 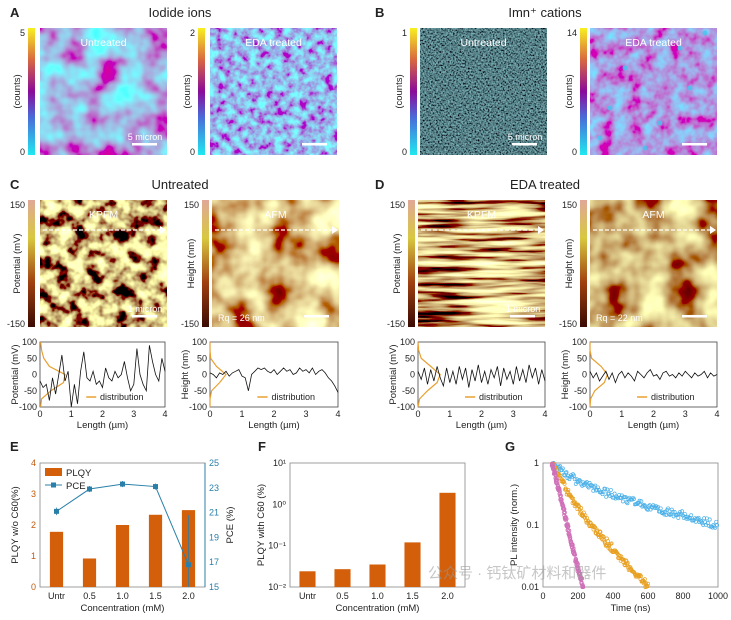 What do you see at coordinates (673, 397) in the screenshot?
I see `legend-label: distribution` at bounding box center [673, 397].